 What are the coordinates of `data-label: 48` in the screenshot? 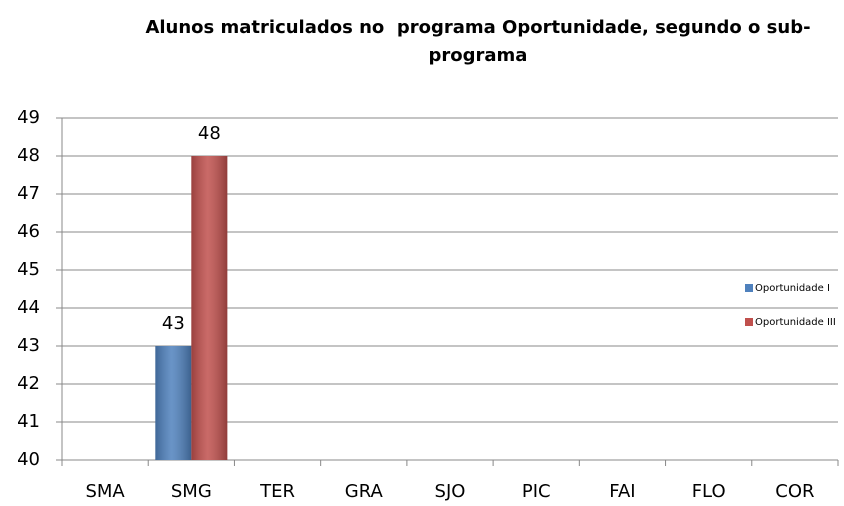 It's located at (209, 133).